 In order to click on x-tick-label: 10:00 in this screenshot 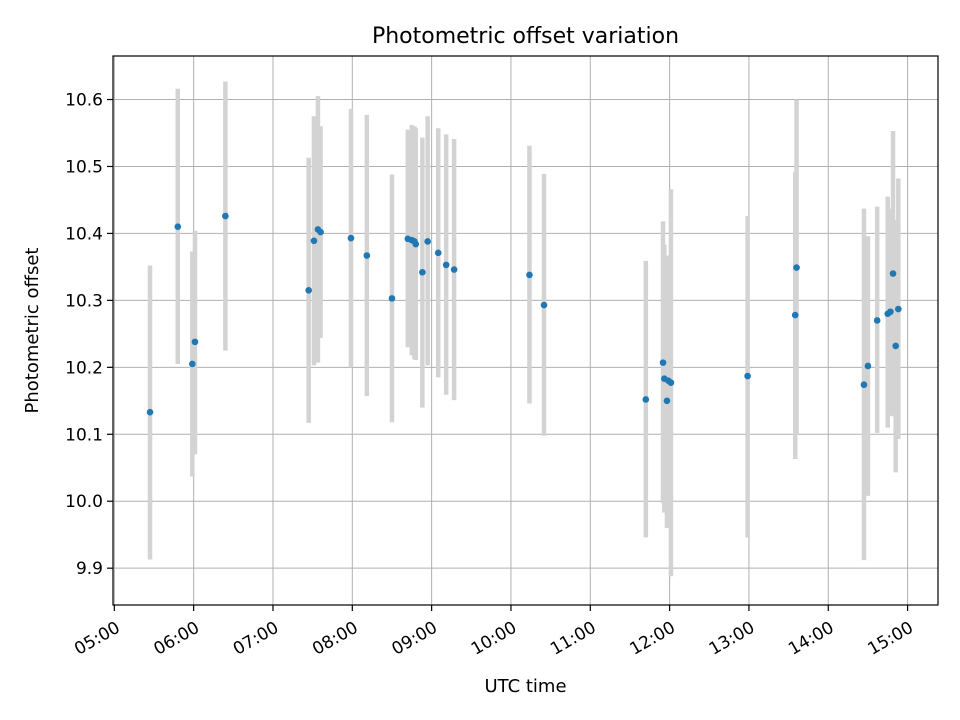, I will do `click(494, 639)`.